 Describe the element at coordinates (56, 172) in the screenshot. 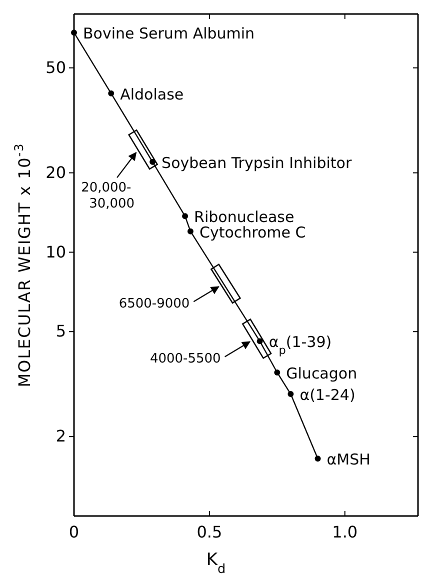

I see `y-tick-label: 20` at that location.